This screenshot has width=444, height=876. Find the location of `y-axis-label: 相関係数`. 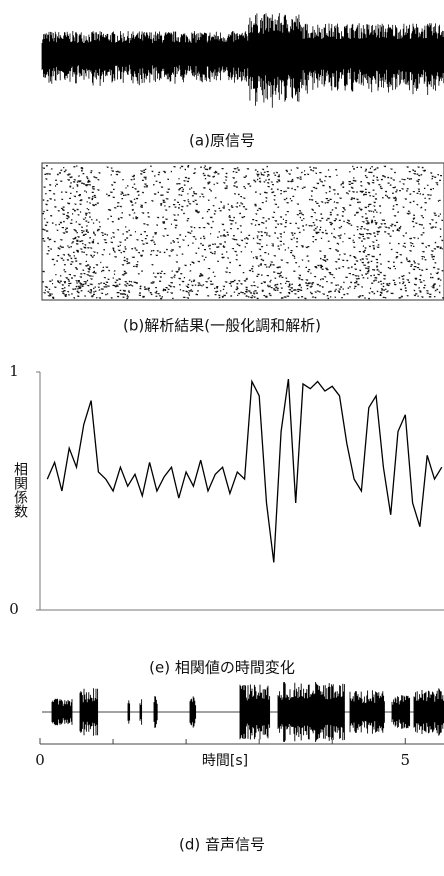

y-axis-label: 相関係数 is located at coordinates (20, 490).